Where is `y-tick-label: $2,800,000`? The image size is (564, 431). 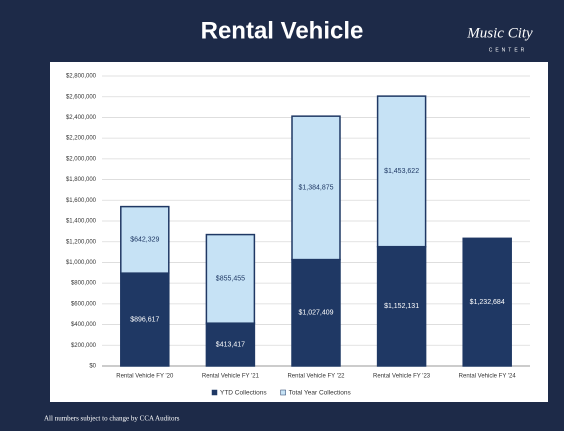
y-tick-label: $2,800,000 is located at coordinates (81, 77).